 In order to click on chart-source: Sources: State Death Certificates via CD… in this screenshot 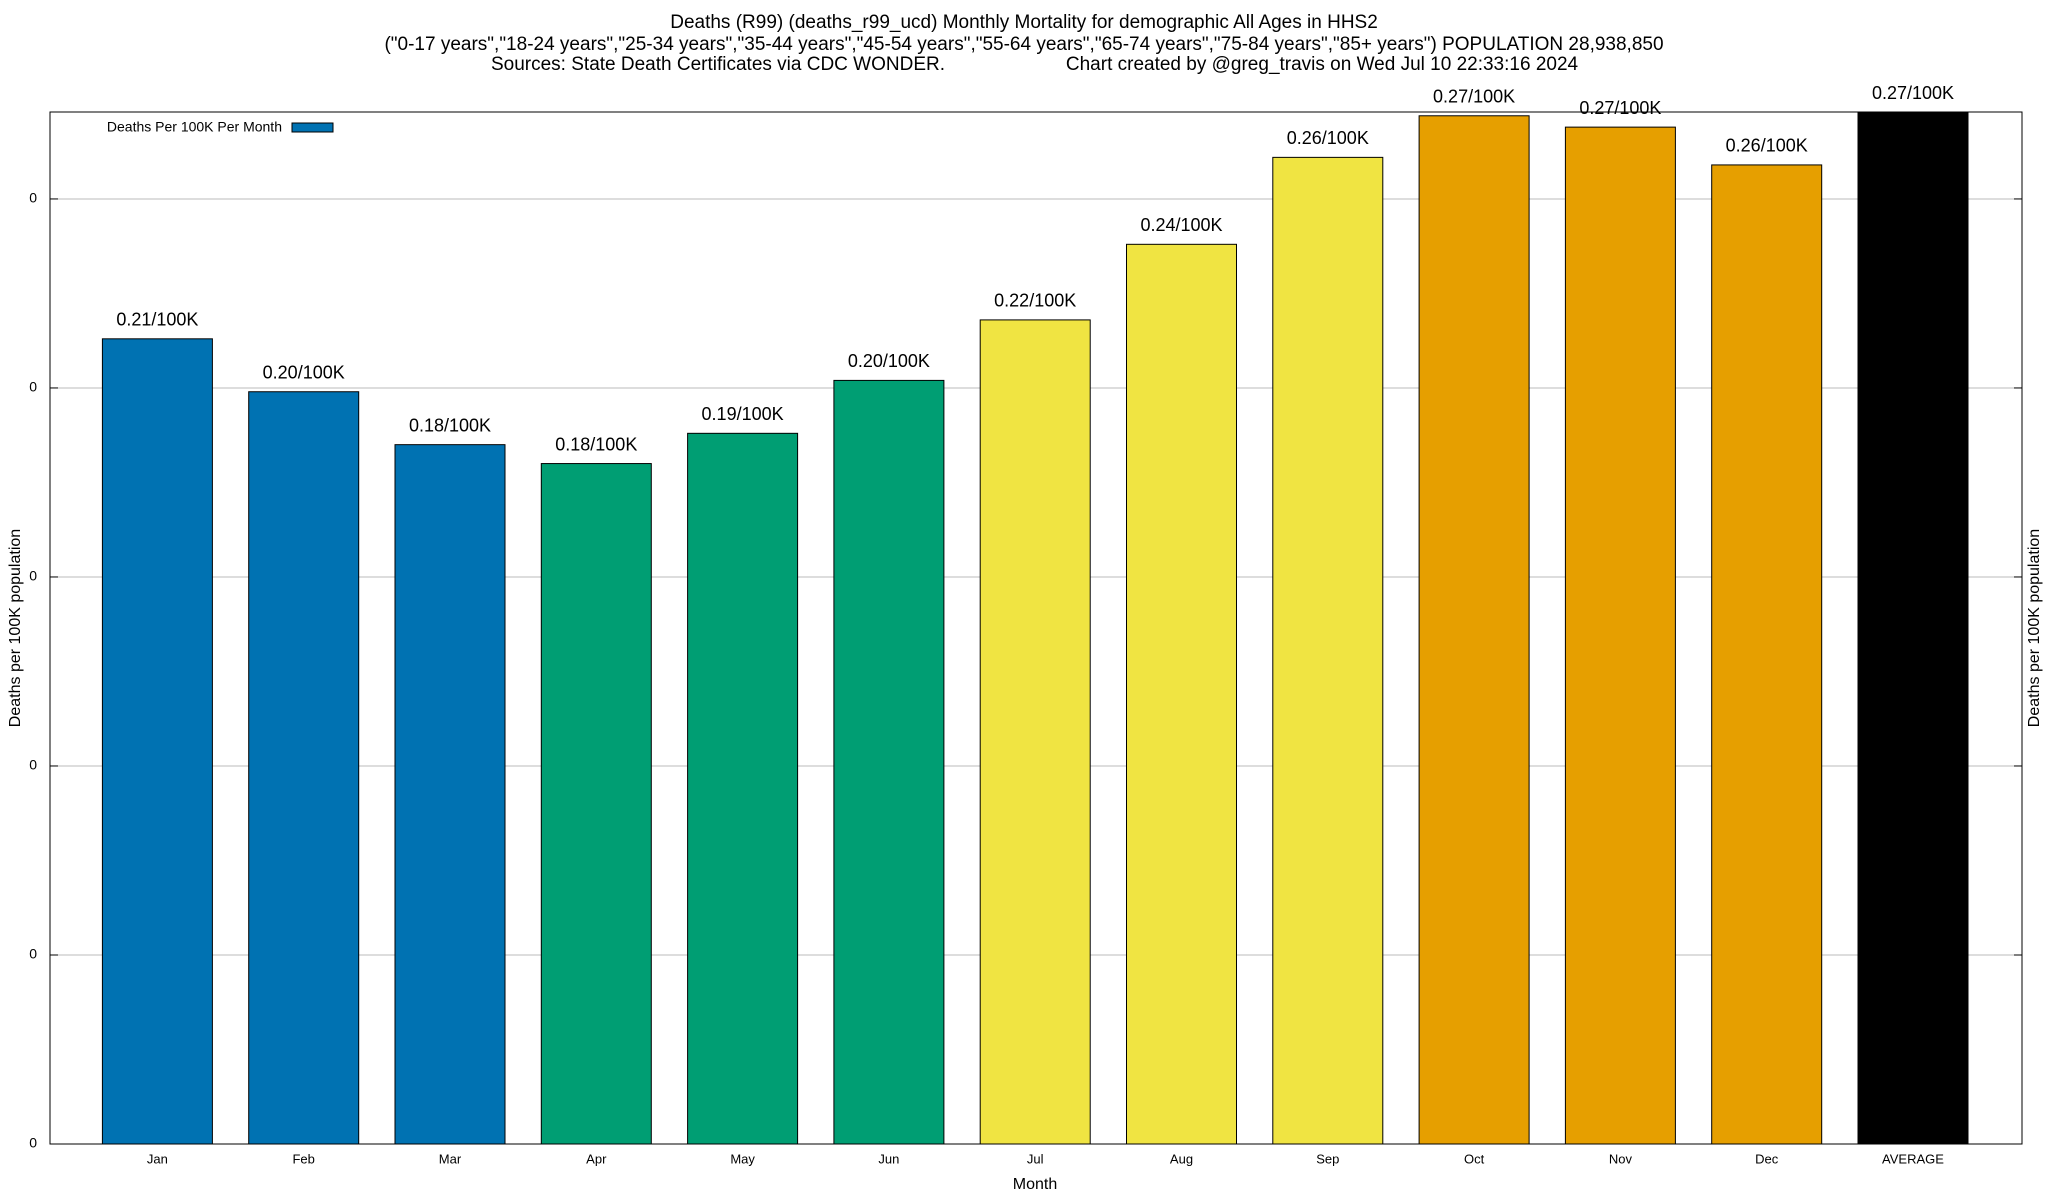, I will do `click(718, 64)`.